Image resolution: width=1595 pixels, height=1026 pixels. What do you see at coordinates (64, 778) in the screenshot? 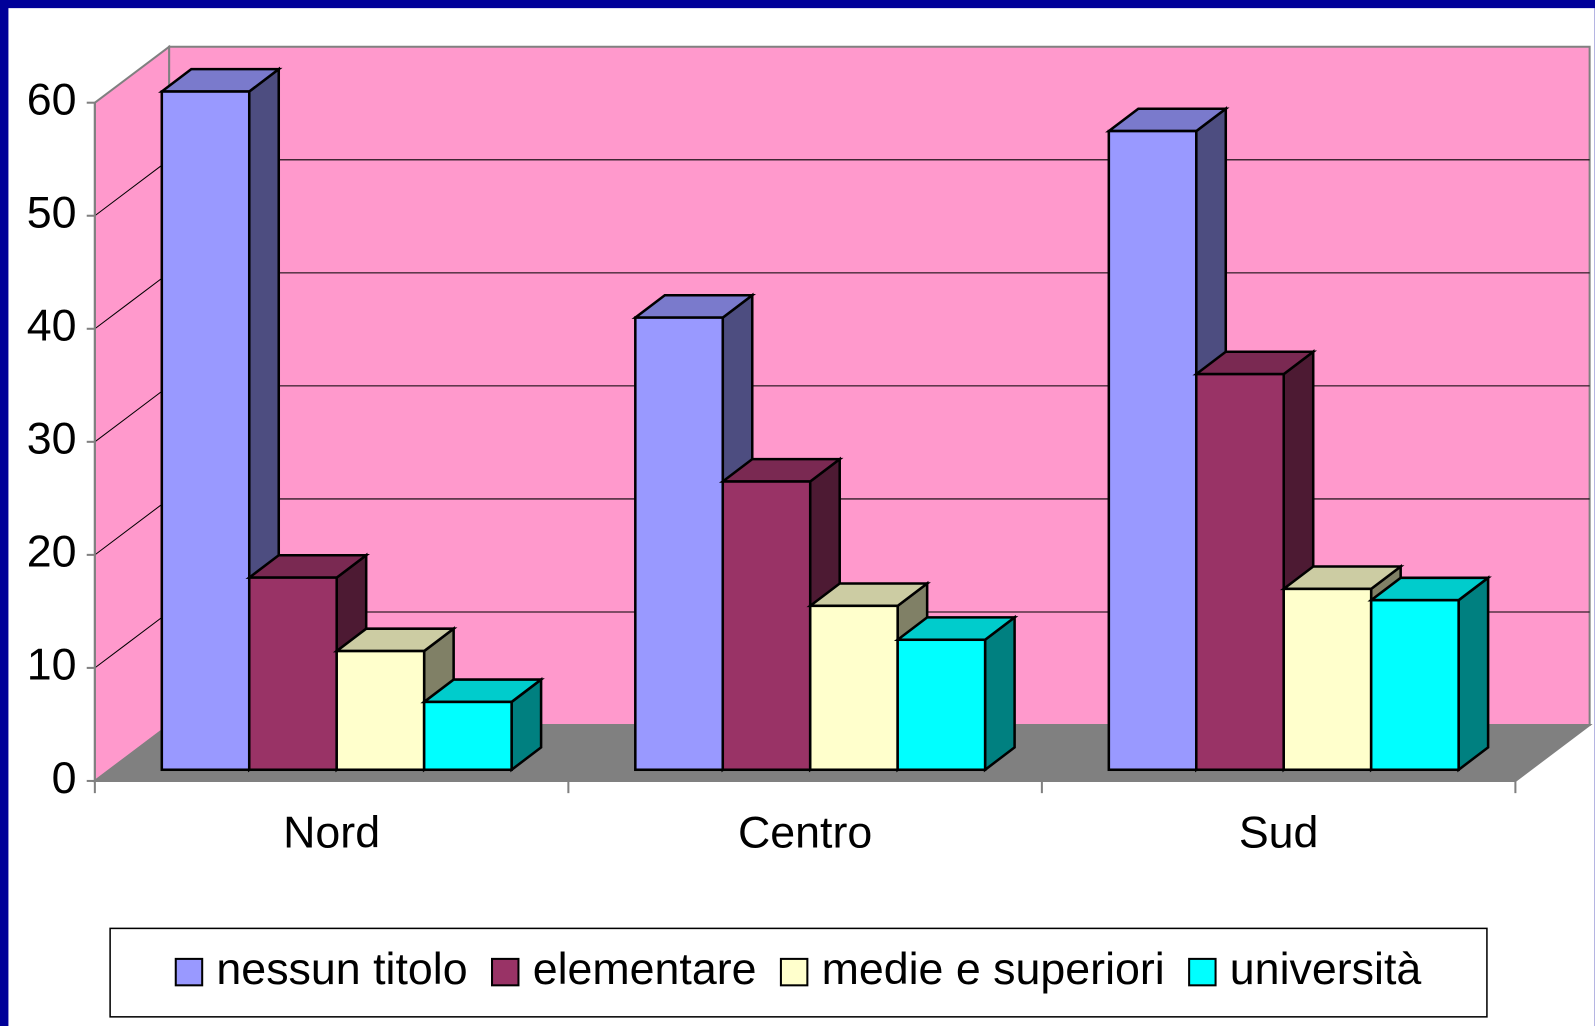
I see `y-tick-label: 0` at bounding box center [64, 778].